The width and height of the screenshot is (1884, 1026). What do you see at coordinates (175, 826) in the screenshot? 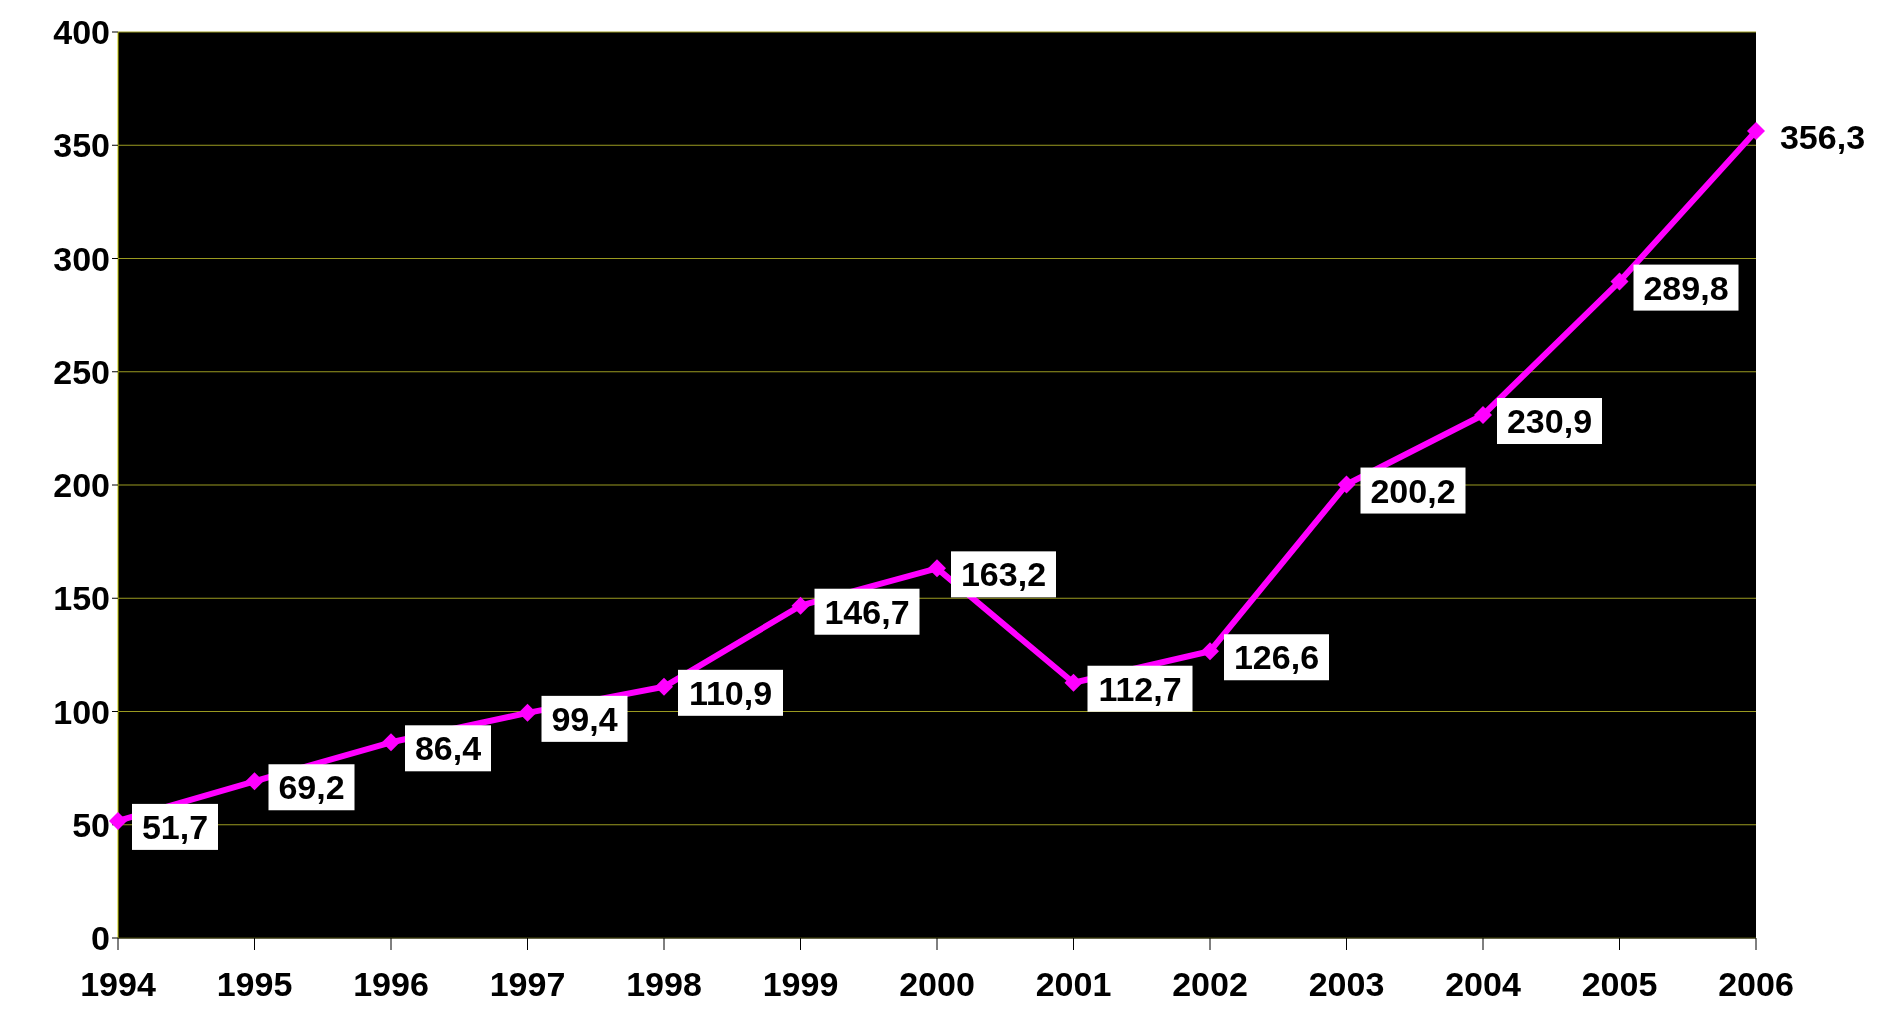
I see `data-label: 51,7` at bounding box center [175, 826].